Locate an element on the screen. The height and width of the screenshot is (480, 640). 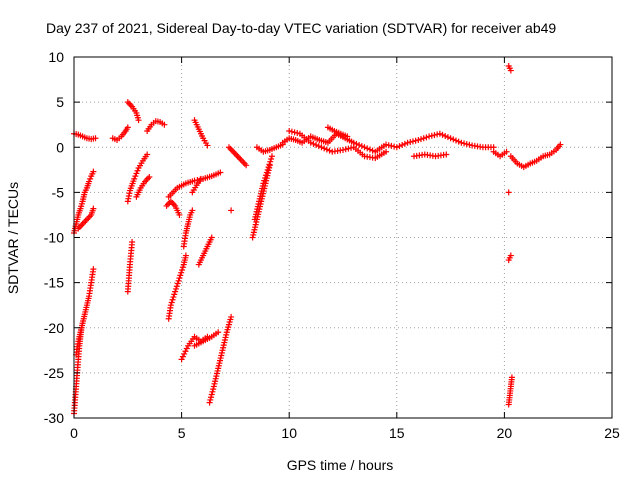
y-tick-label: -5 is located at coordinates (58, 192).